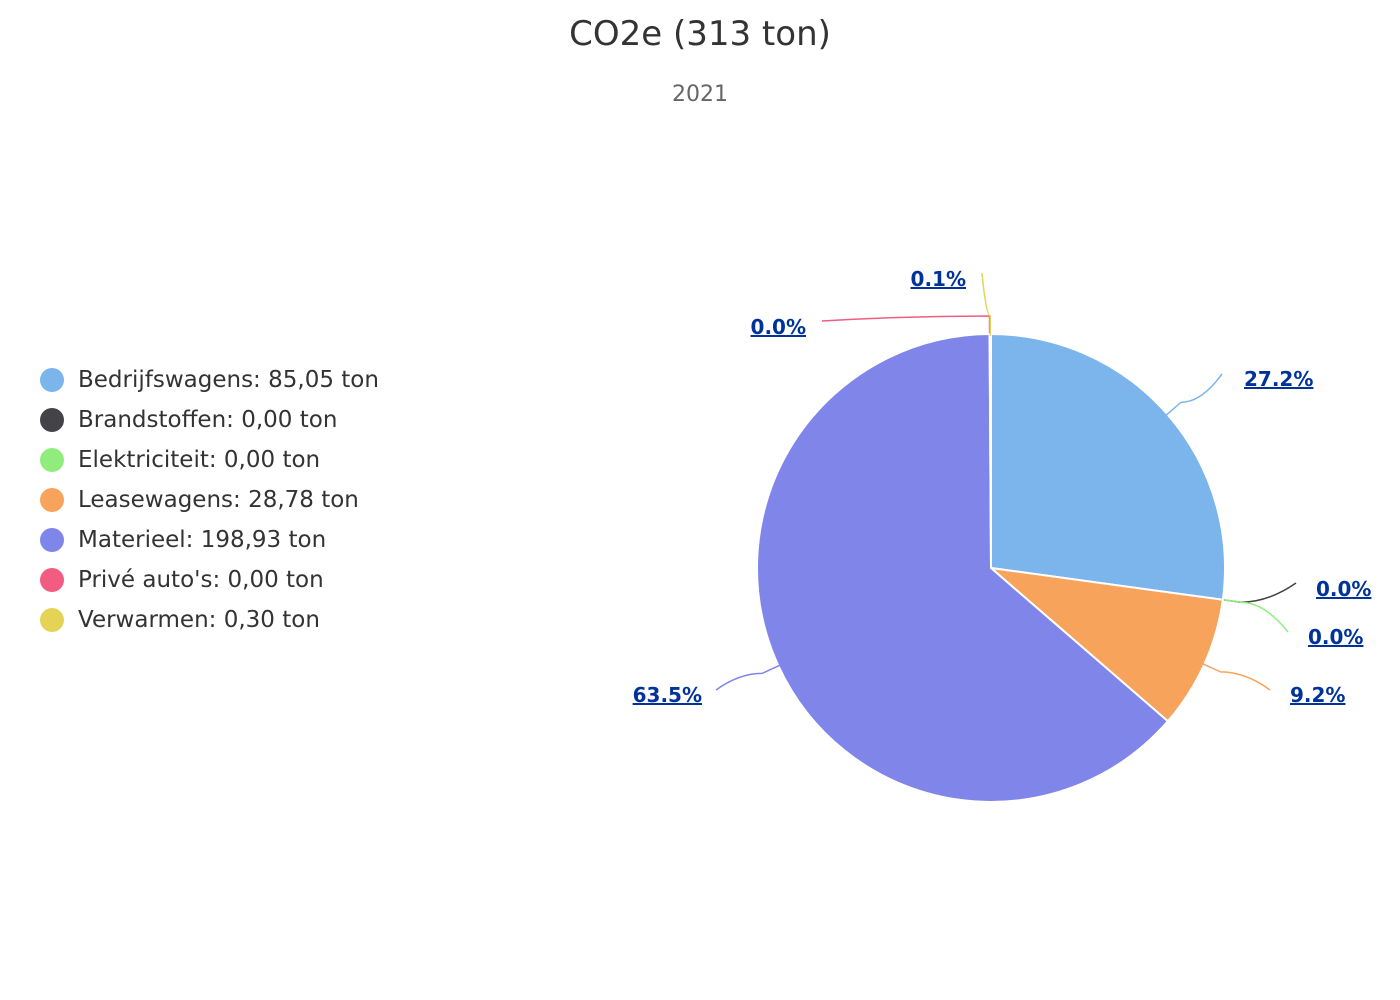  I want to click on legend-item-bedrijfswagens: Bedrijfswagens: 85,05 ton, so click(209, 380).